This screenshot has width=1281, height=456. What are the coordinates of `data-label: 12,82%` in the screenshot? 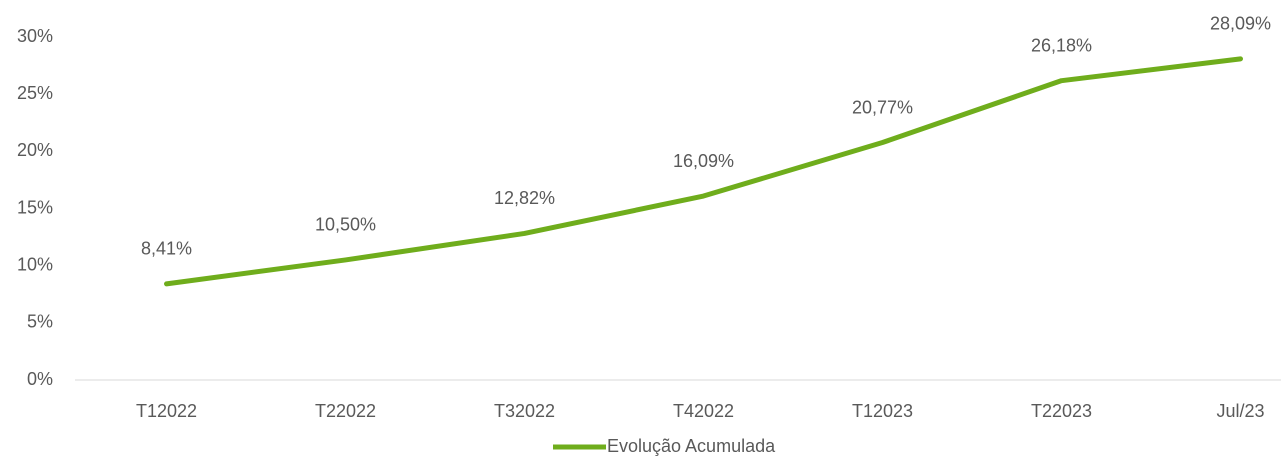 It's located at (524, 198).